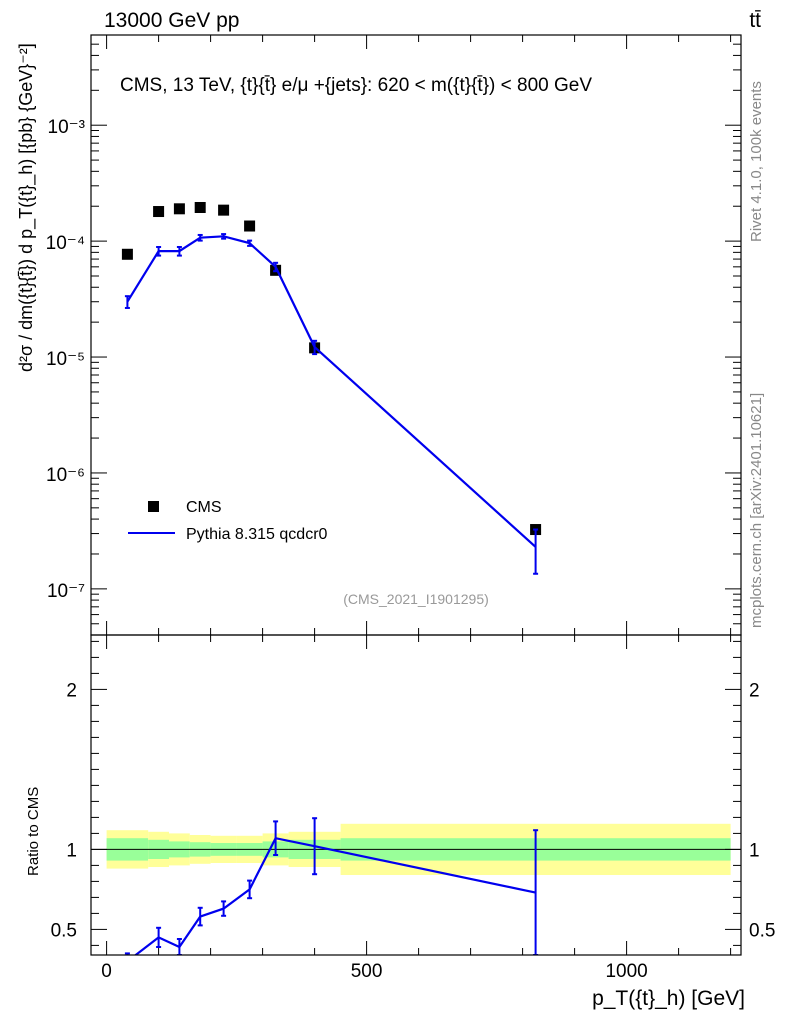  I want to click on legend-label-cms: CMS, so click(204, 507).